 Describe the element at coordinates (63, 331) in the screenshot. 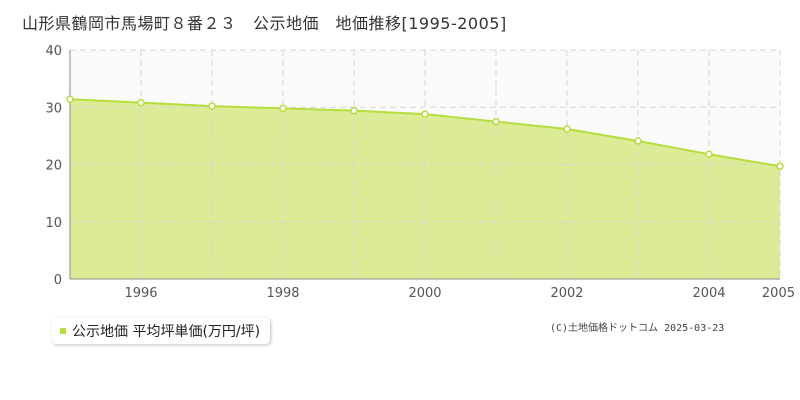

I see `legend-swatch` at that location.